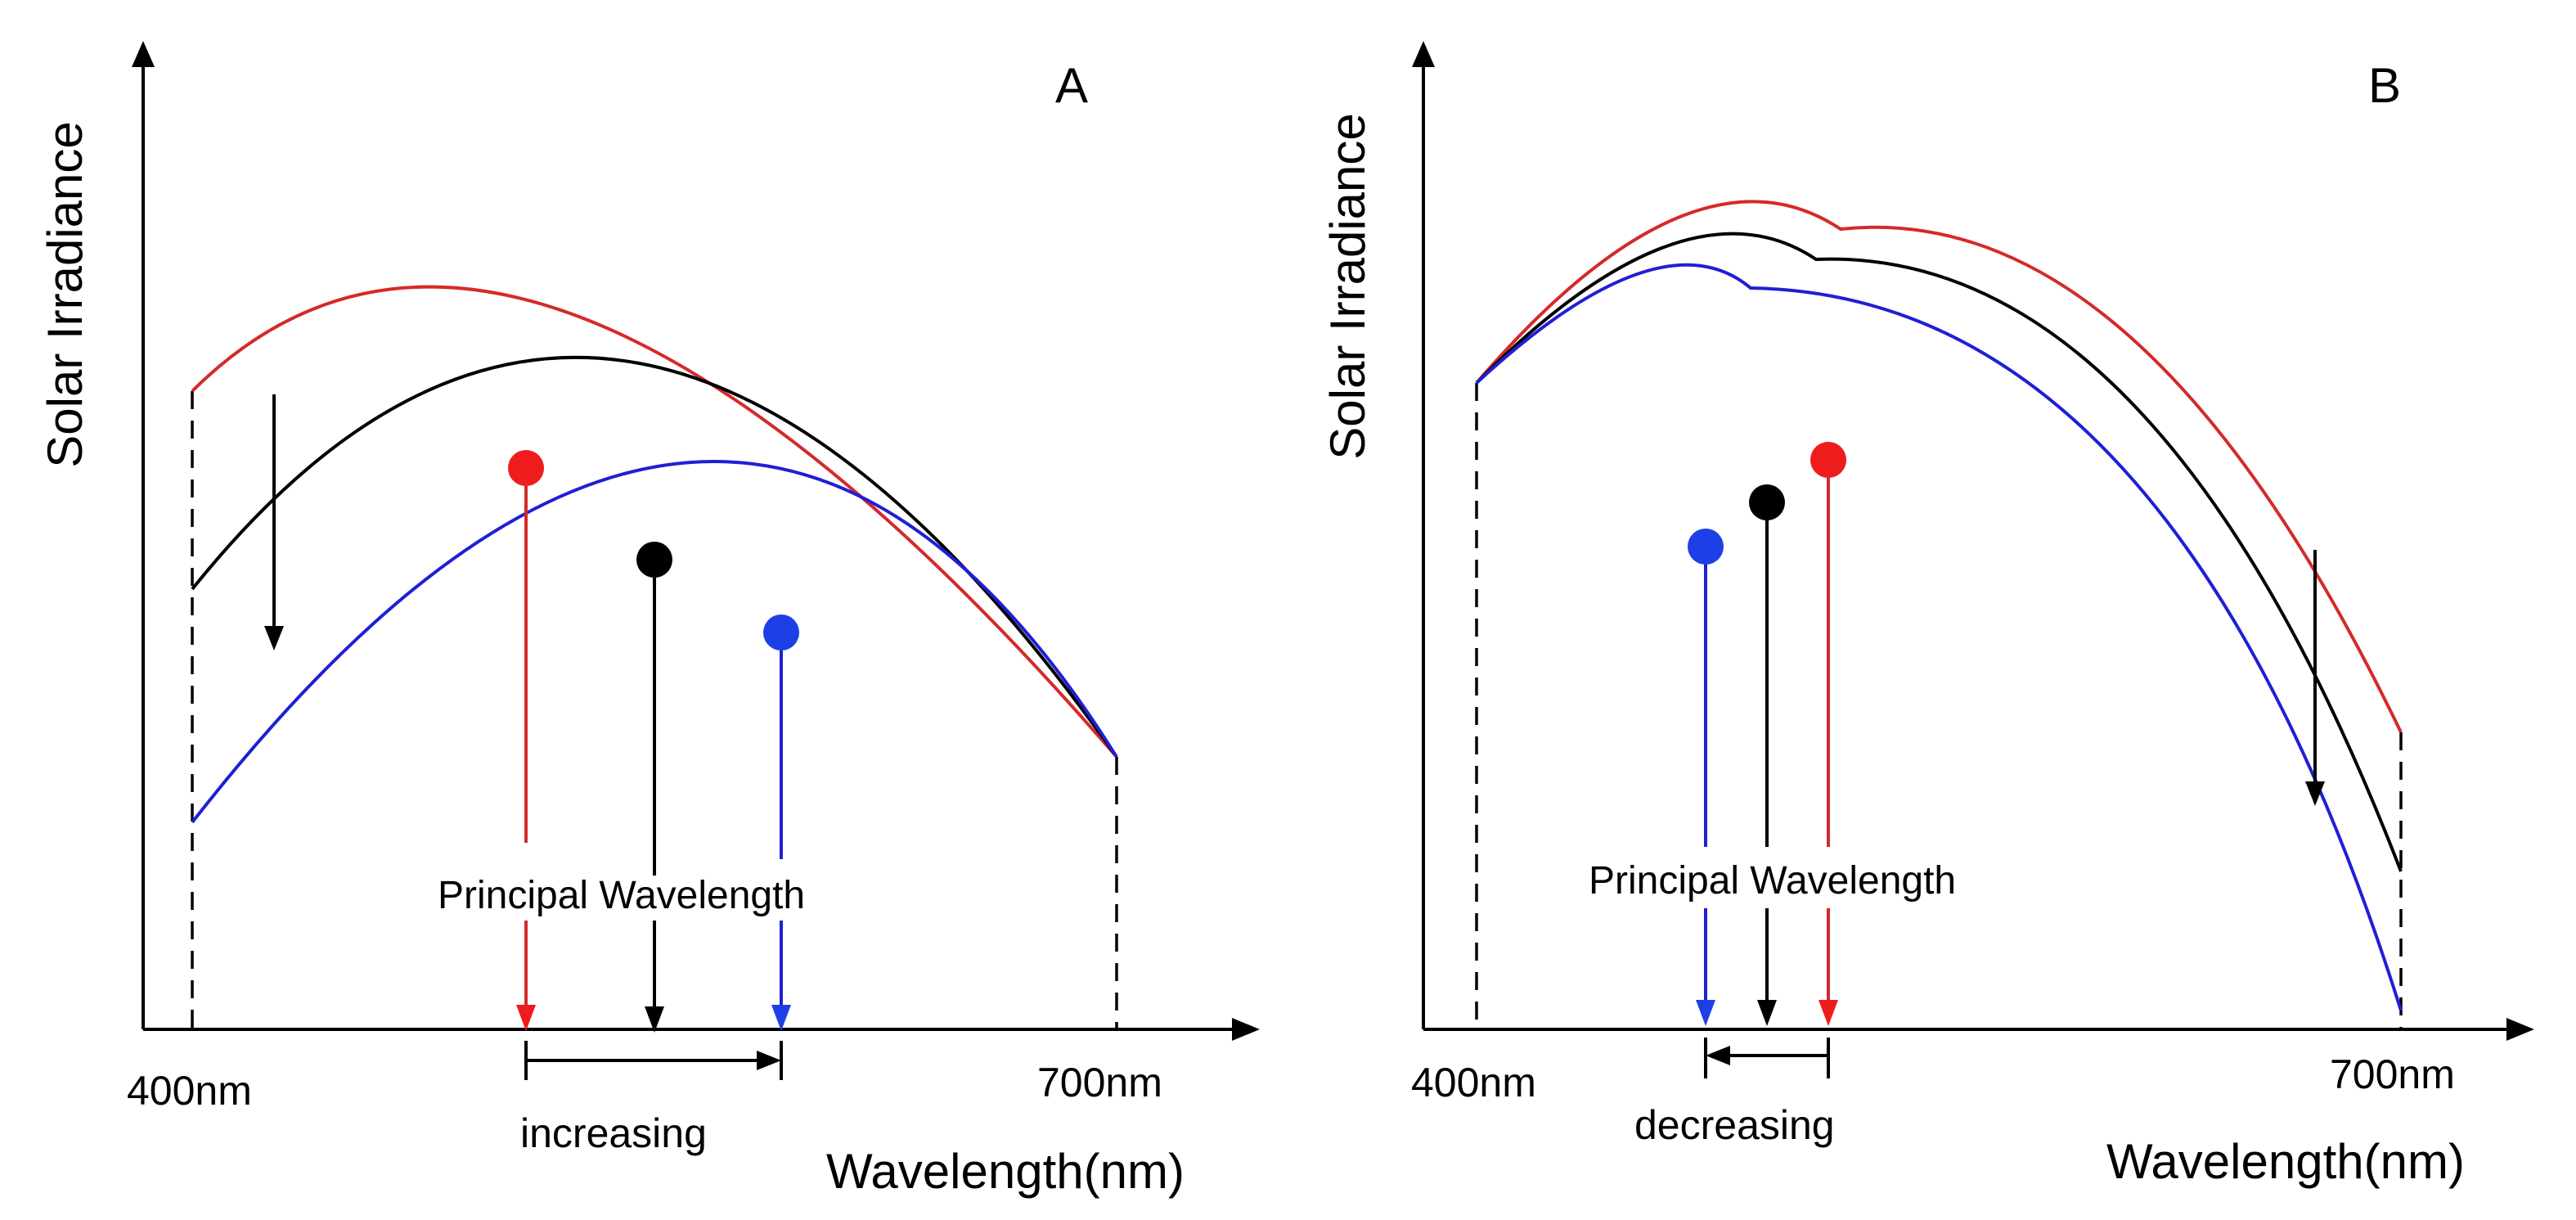 Image resolution: width=2576 pixels, height=1220 pixels. I want to click on panel-a-trend-bracket, so click(653, 1060).